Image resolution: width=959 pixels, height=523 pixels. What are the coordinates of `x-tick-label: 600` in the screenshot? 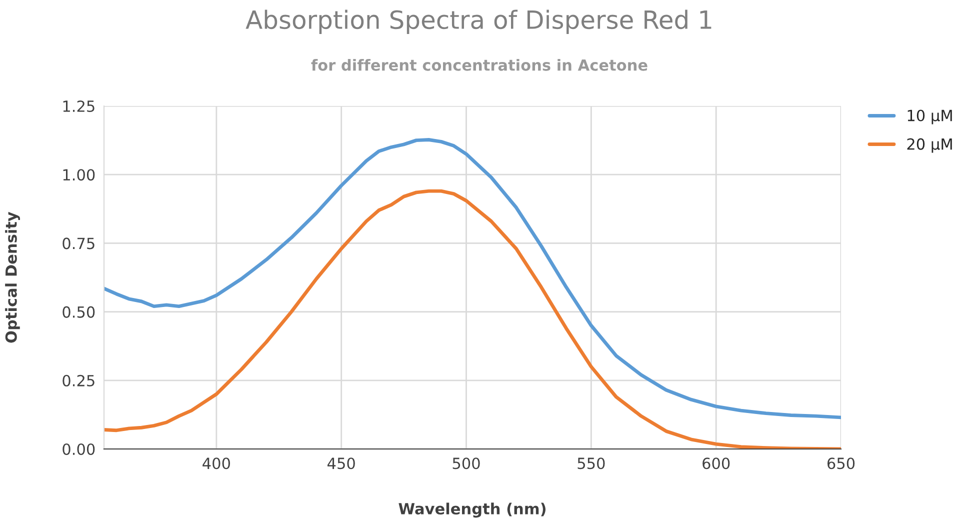 It's located at (716, 464).